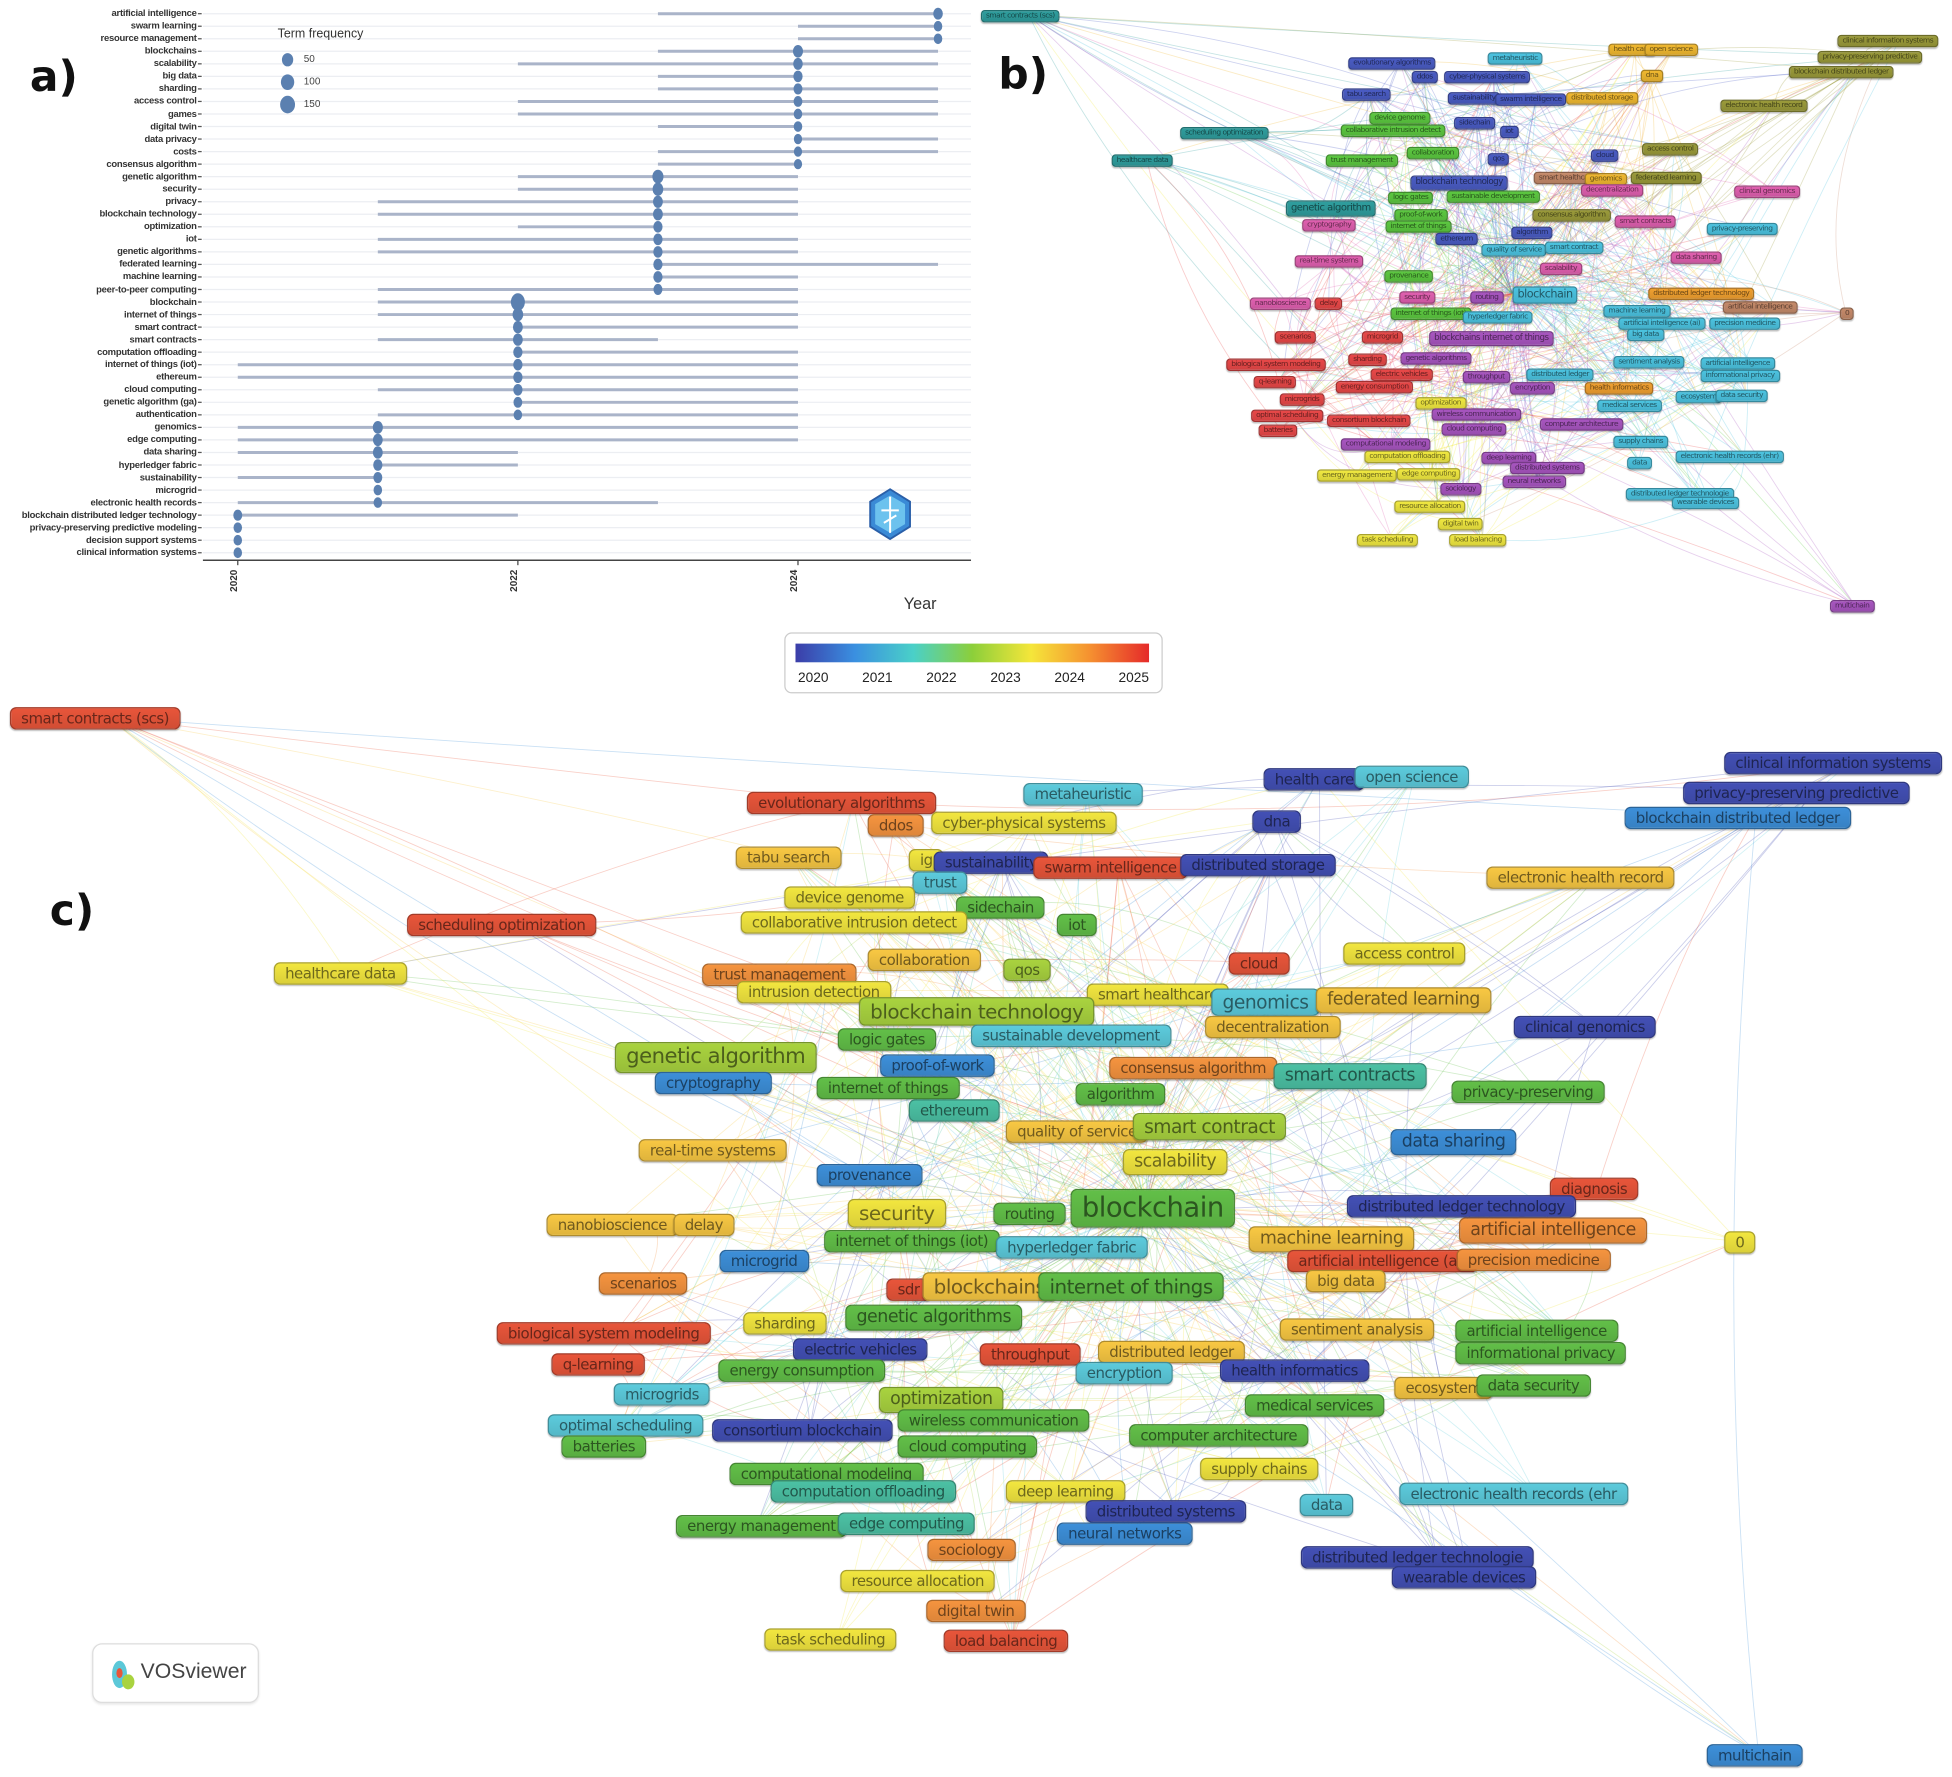  Describe the element at coordinates (193, 1671) in the screenshot. I see `vosviewer-logo-text: VOSviewer` at that location.